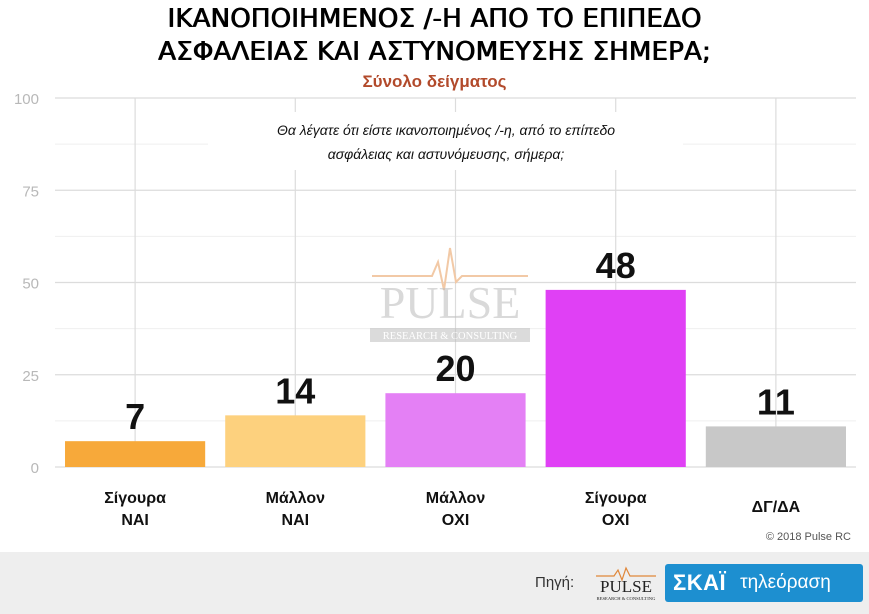 The height and width of the screenshot is (614, 869). Describe the element at coordinates (455, 368) in the screenshot. I see `data-label: 20` at that location.